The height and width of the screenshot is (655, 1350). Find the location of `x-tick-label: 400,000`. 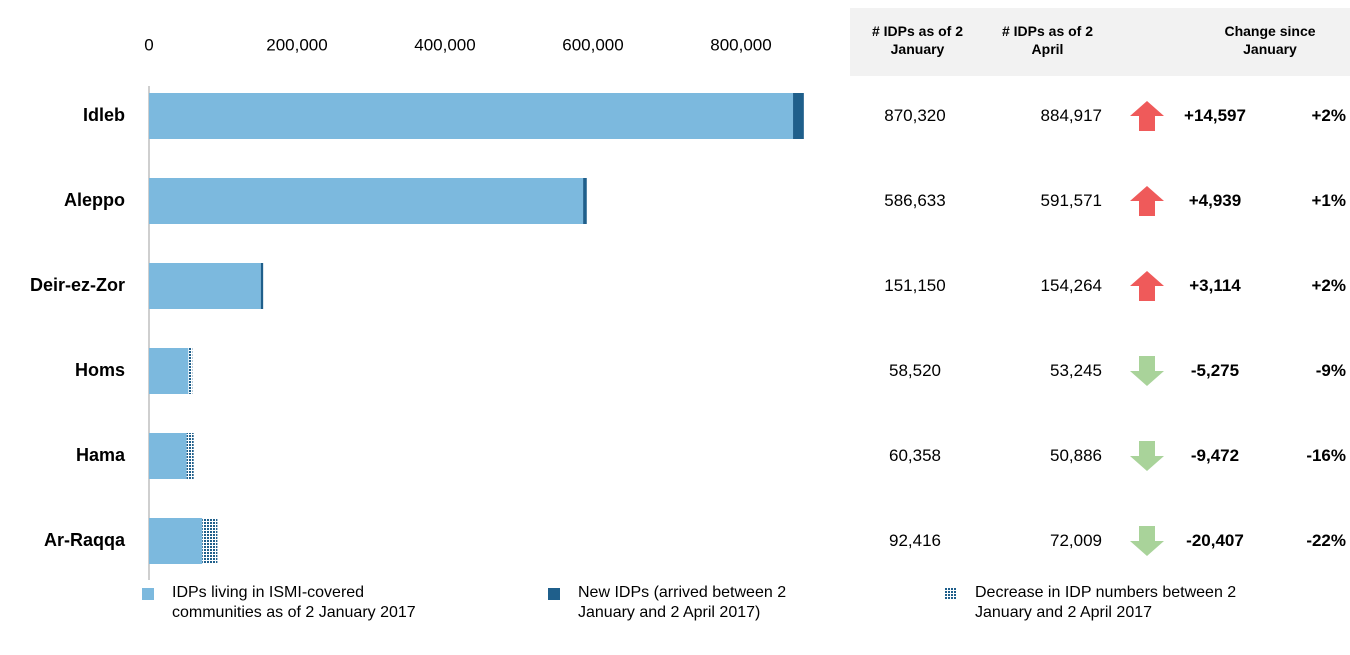

x-tick-label: 400,000 is located at coordinates (444, 44).